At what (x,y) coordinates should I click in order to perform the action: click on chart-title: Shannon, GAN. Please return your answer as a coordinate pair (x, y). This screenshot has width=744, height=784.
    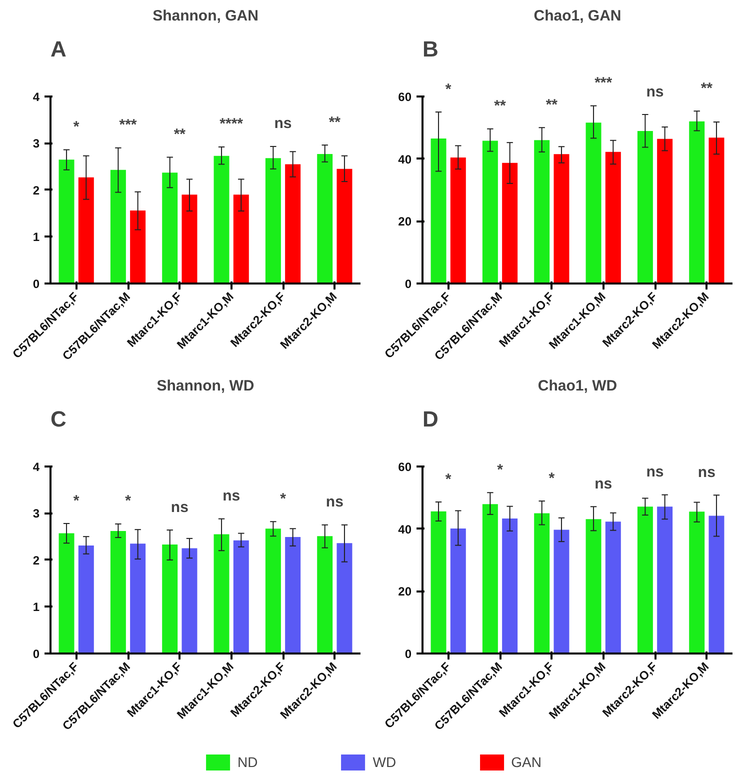
    Looking at the image, I should click on (205, 16).